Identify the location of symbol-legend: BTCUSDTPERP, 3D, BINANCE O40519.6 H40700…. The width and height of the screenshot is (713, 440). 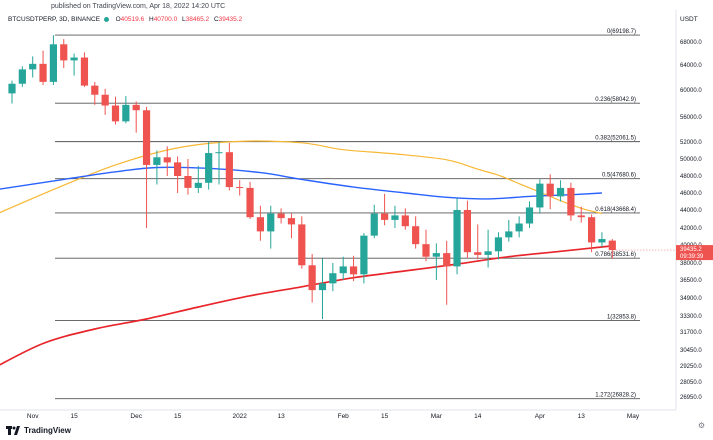
(125, 19).